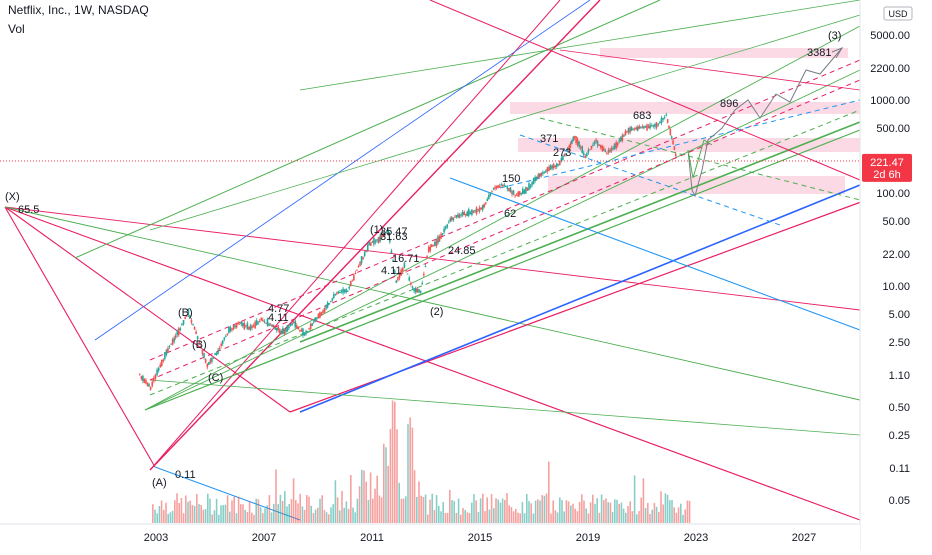  Describe the element at coordinates (16, 29) in the screenshot. I see `volume-label: Vol` at that location.